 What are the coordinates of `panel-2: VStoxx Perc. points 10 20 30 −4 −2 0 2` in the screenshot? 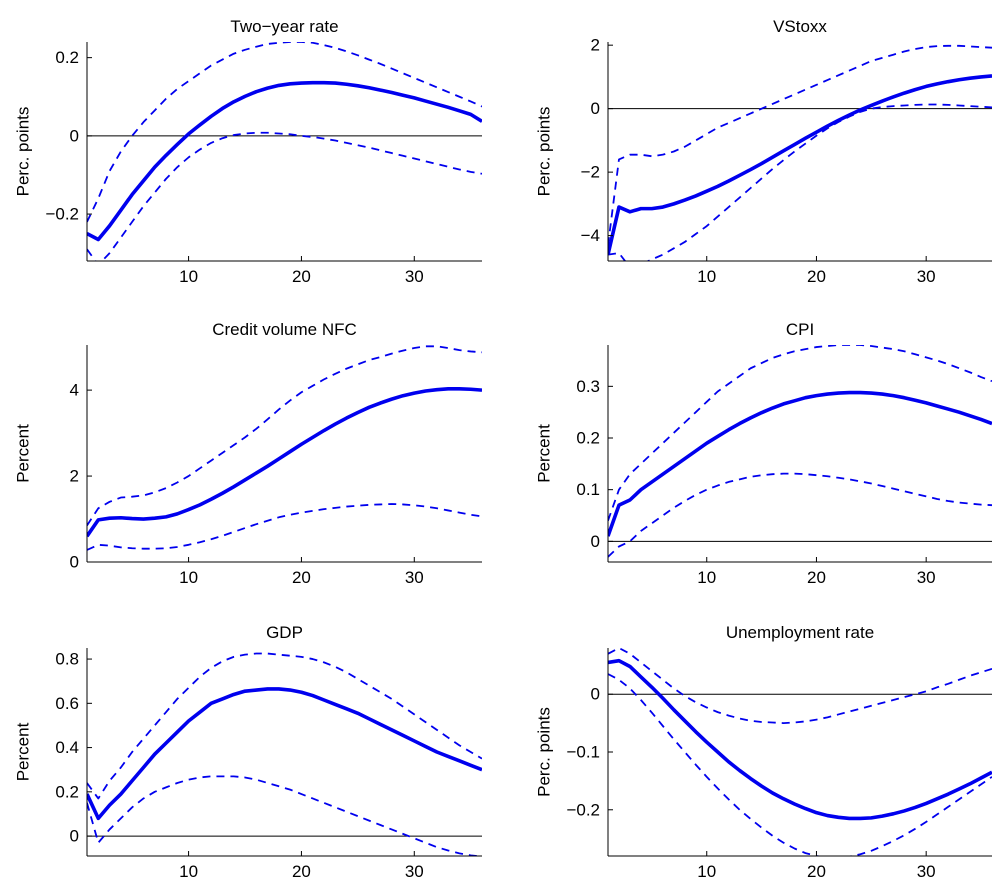 It's located at (763, 151).